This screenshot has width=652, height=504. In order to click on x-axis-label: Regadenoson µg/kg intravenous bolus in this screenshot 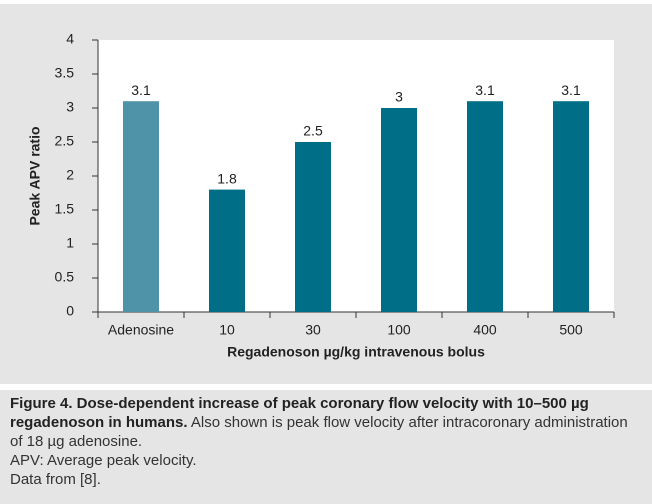, I will do `click(356, 352)`.